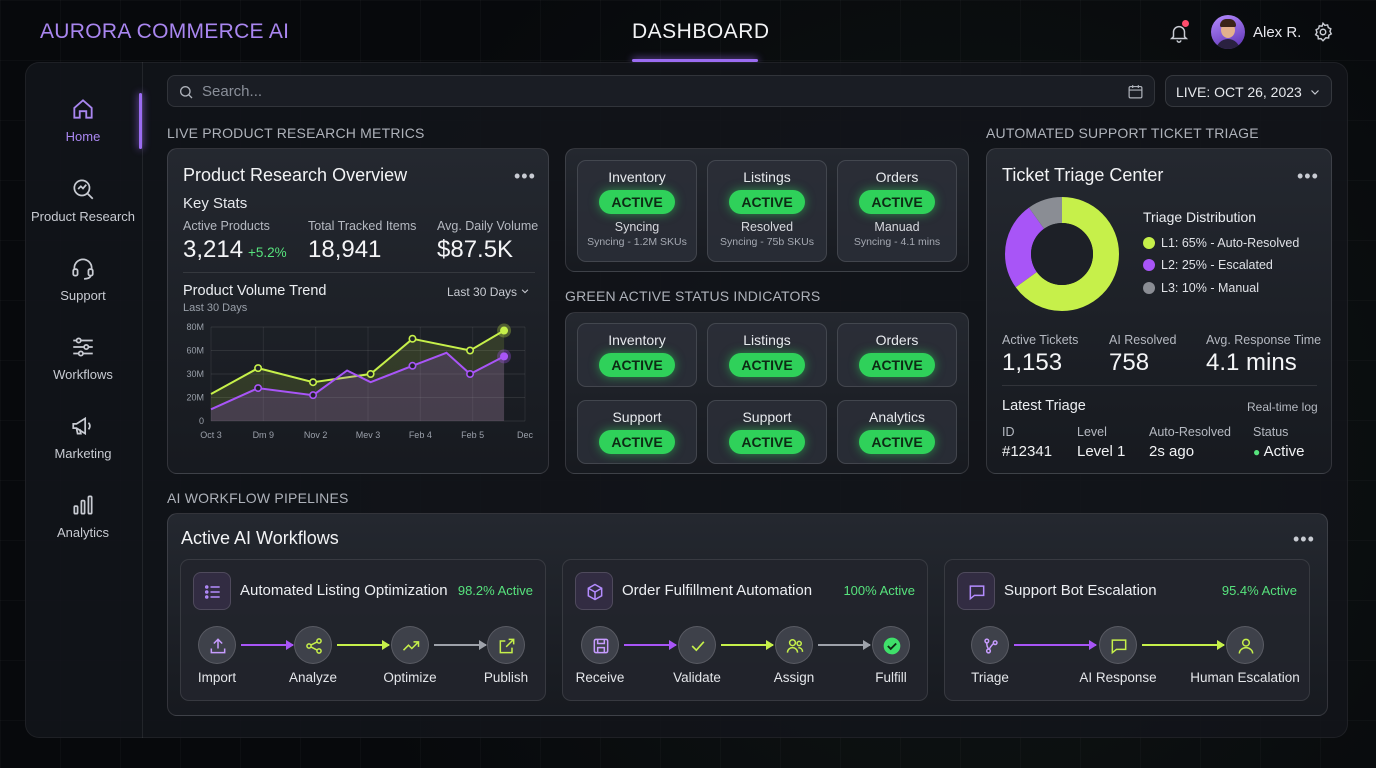 Image resolution: width=1376 pixels, height=768 pixels. What do you see at coordinates (652, 91) in the screenshot?
I see `search-input` at bounding box center [652, 91].